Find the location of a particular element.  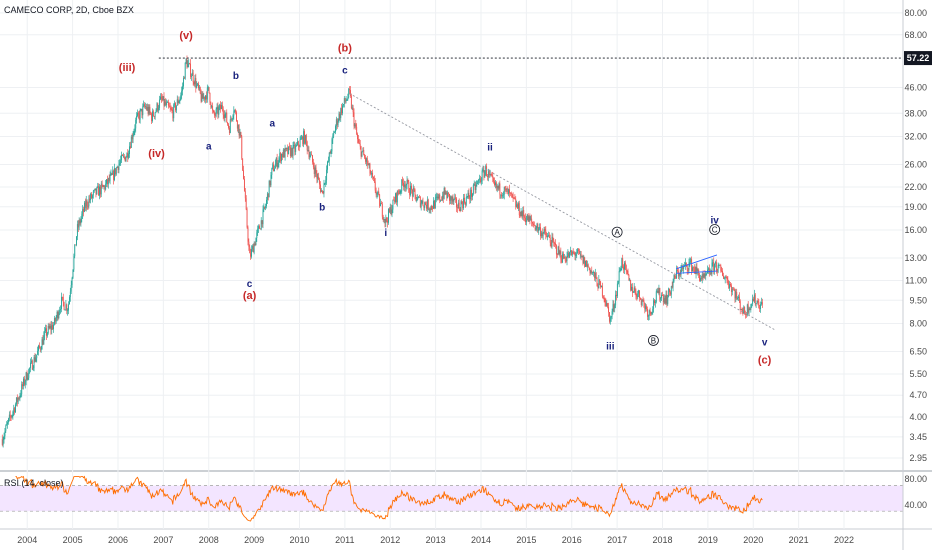

price-tick-label: 16.00 is located at coordinates (915, 230).